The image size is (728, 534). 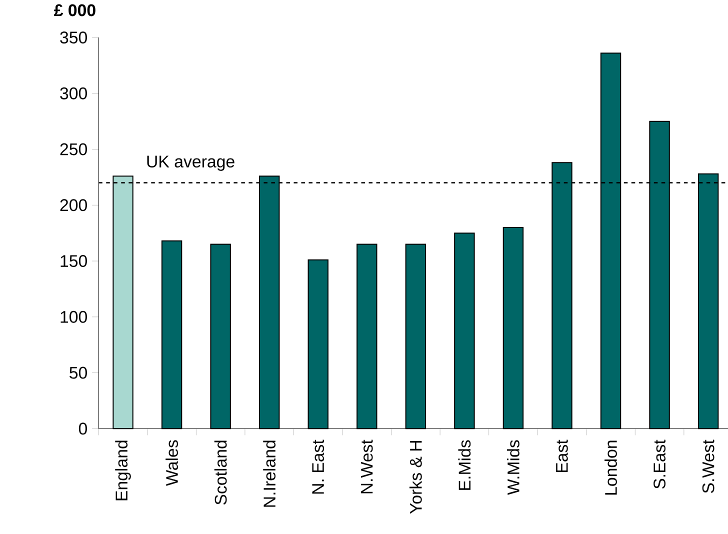 What do you see at coordinates (562, 456) in the screenshot?
I see `x-tick-label: East` at bounding box center [562, 456].